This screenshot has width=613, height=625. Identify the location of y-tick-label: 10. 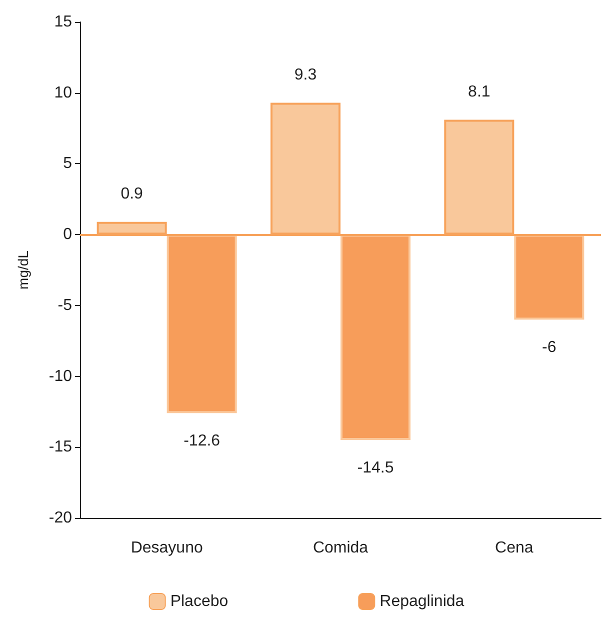
(63, 93).